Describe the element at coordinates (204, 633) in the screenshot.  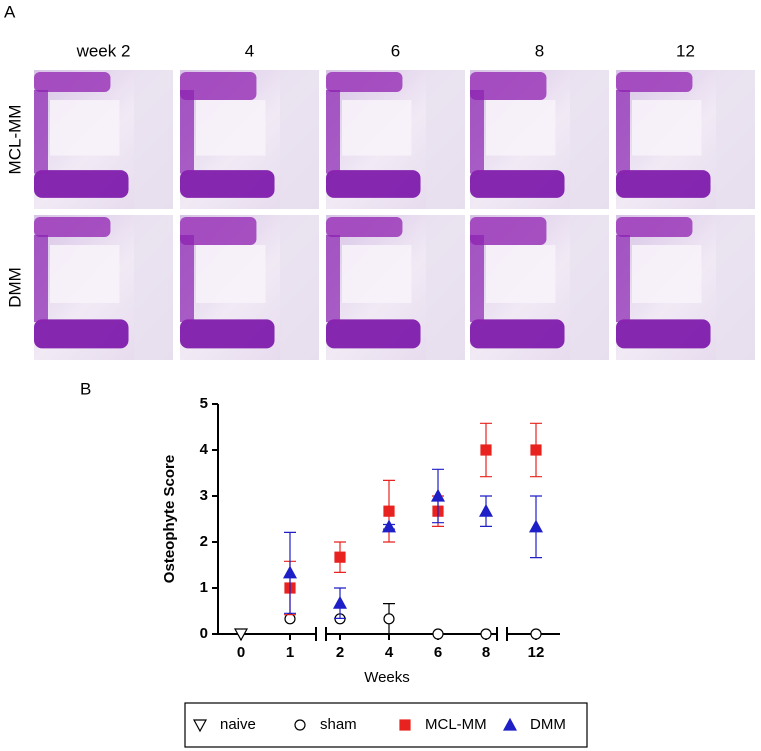
I see `y-tick-label: 0` at that location.